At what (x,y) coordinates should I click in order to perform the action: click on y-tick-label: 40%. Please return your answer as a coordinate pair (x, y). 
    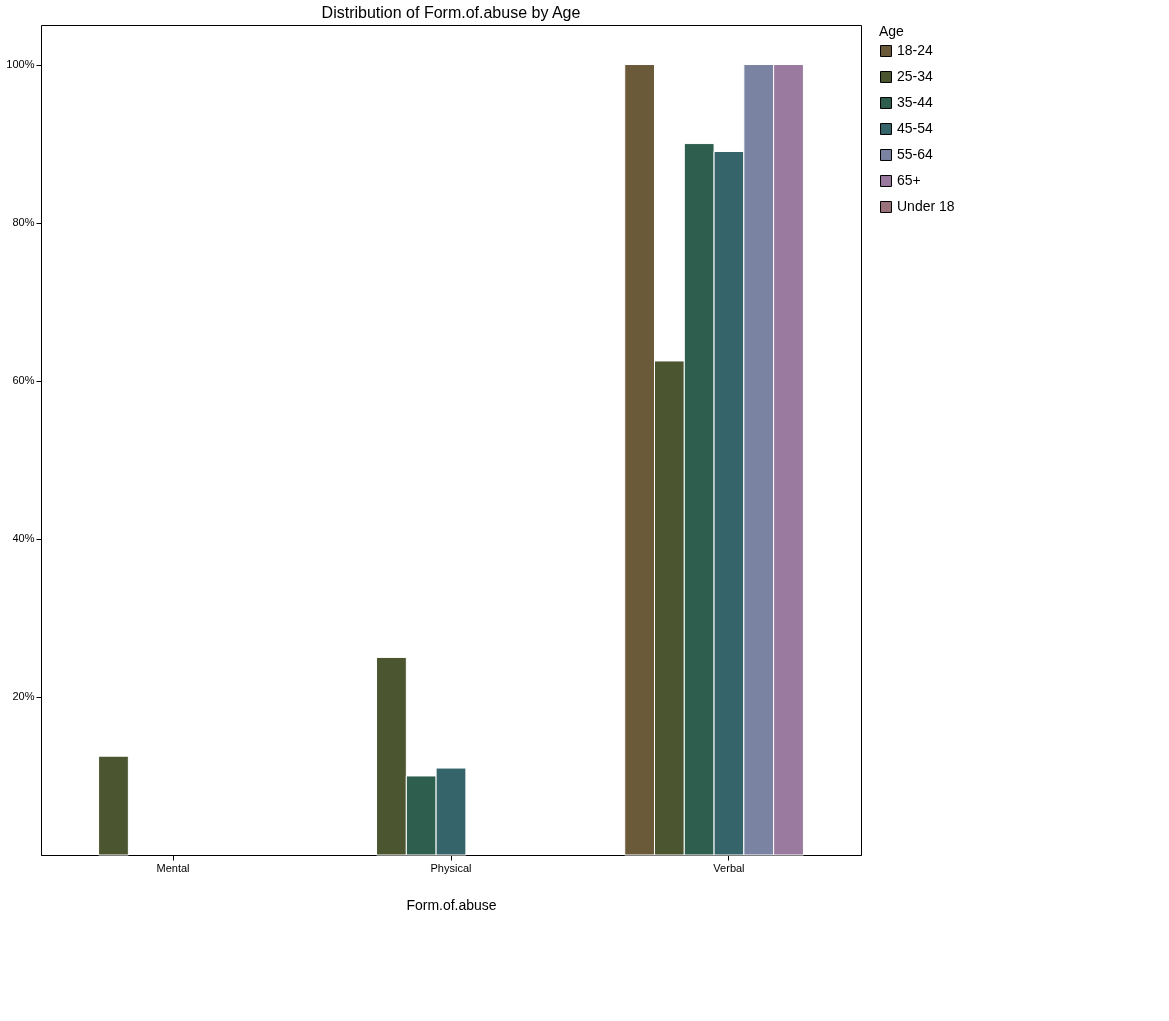
    Looking at the image, I should click on (23, 538).